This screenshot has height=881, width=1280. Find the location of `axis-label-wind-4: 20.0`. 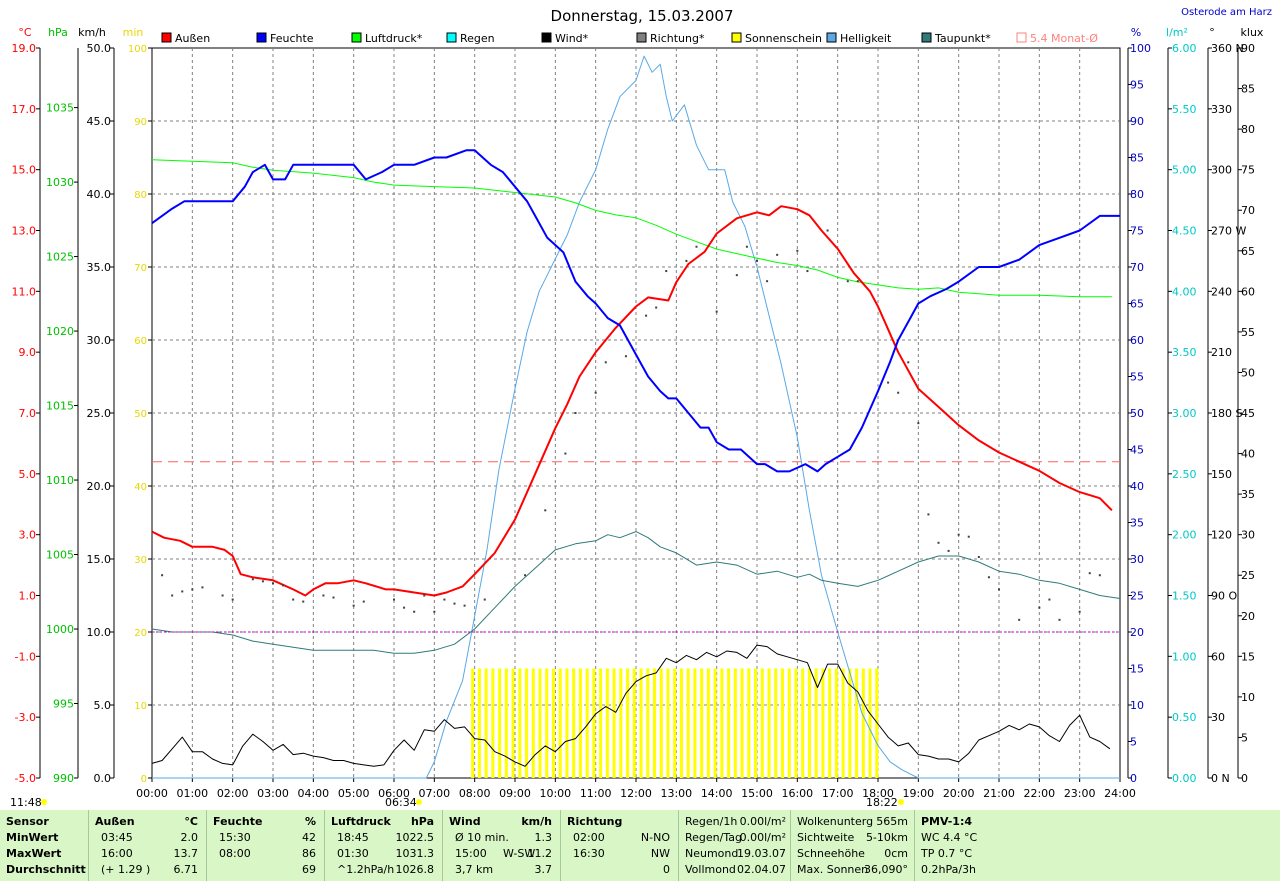

axis-label-wind-4: 20.0 is located at coordinates (99, 486).